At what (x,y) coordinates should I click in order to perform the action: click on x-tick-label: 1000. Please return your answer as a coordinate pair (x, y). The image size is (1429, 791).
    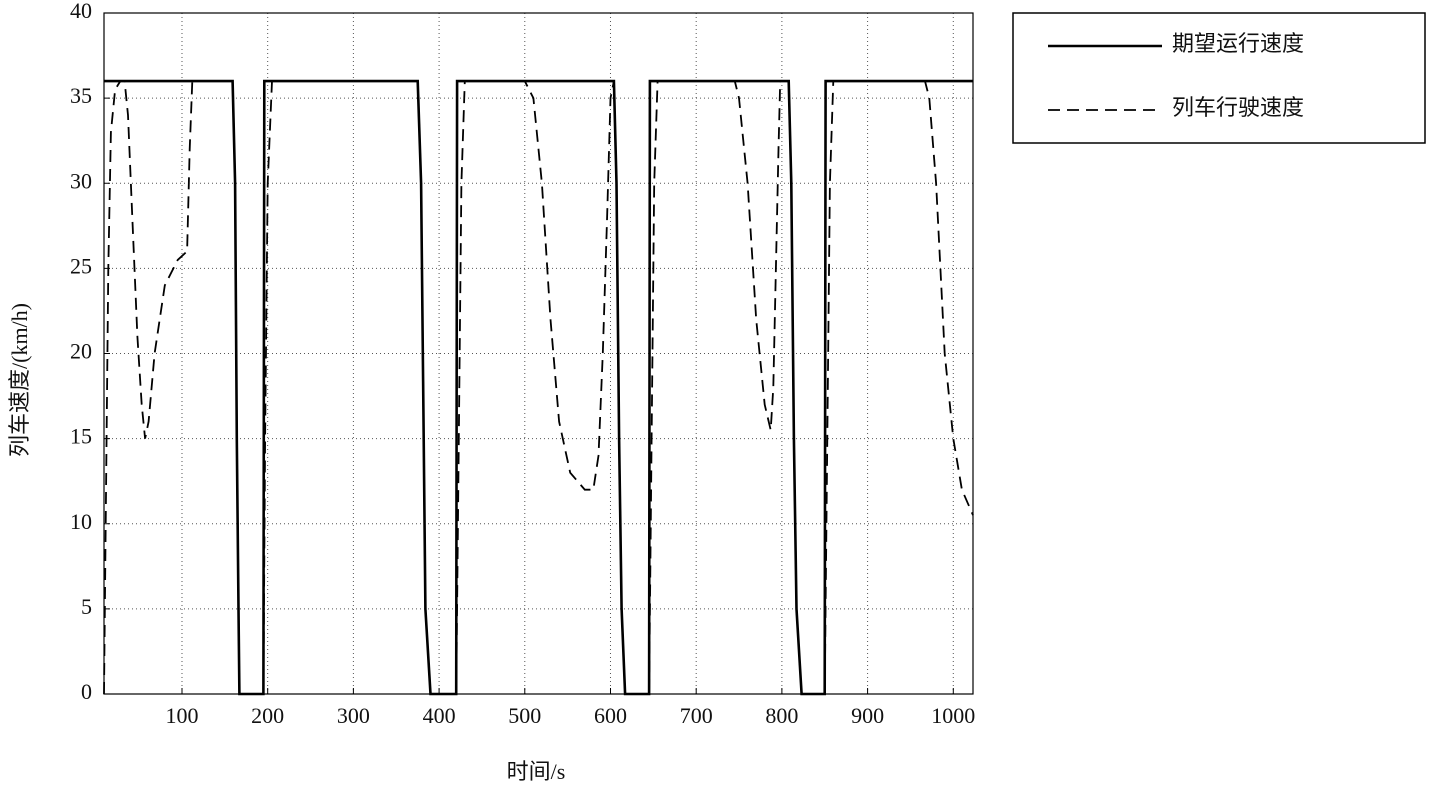
    Looking at the image, I should click on (953, 715).